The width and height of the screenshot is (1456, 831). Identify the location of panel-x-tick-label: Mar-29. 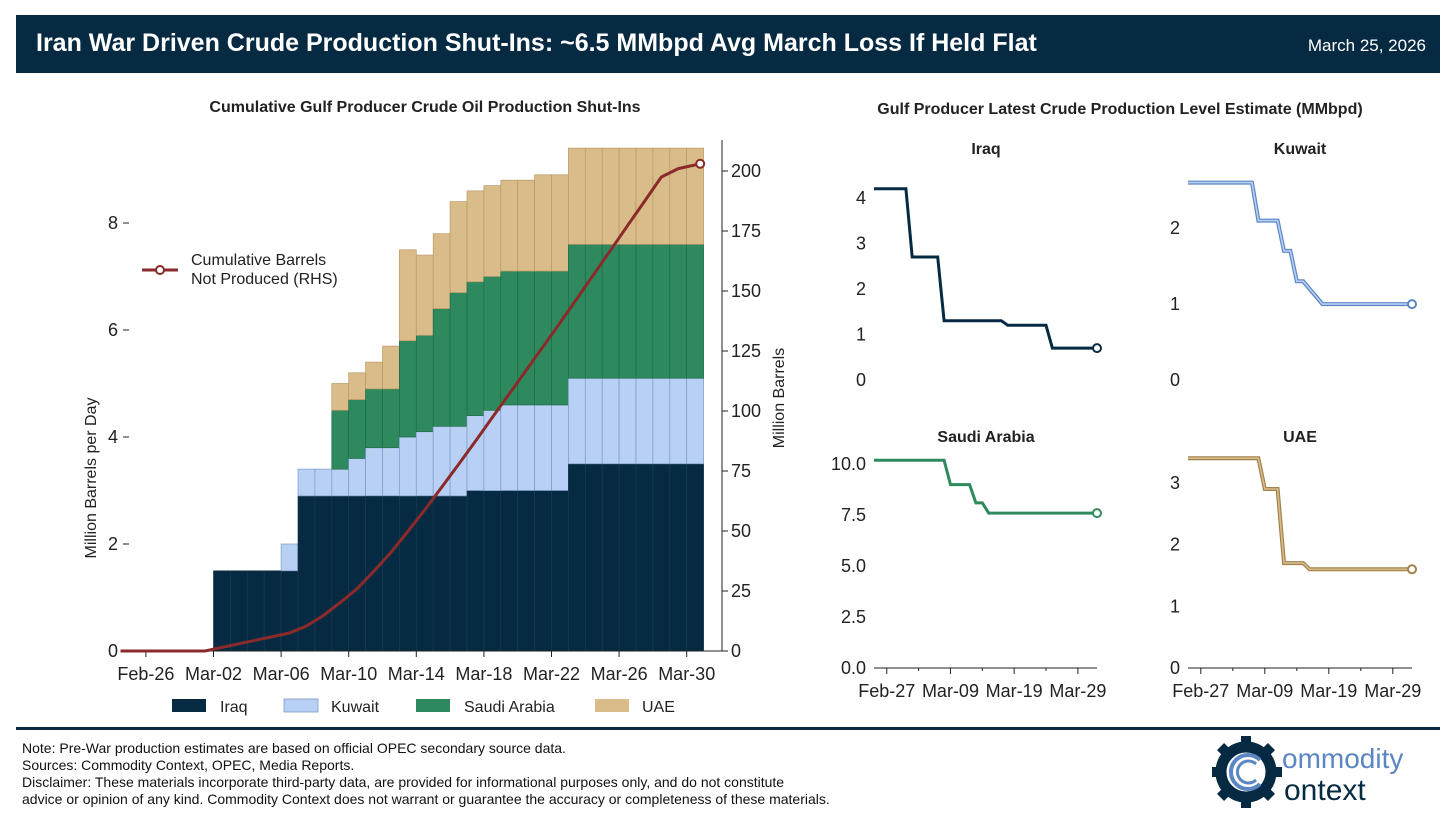
(1077, 691).